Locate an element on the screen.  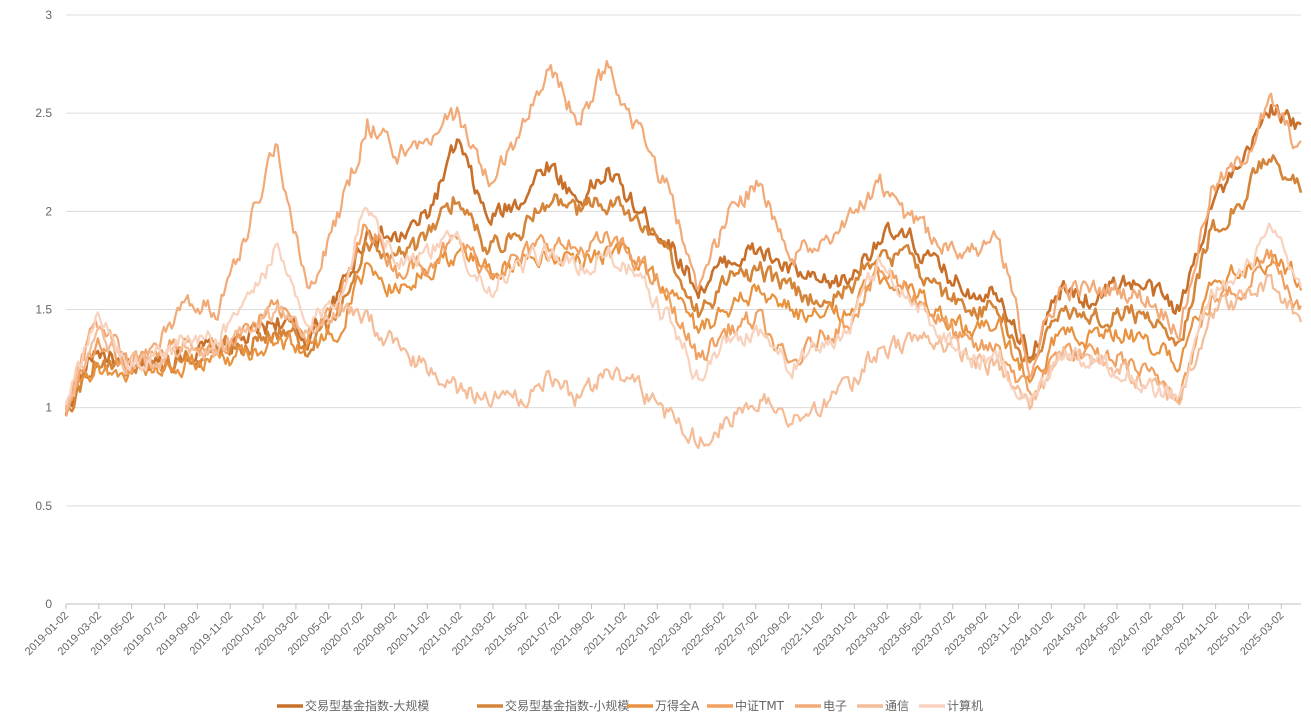
y-tick-label: 3 is located at coordinates (48, 15).